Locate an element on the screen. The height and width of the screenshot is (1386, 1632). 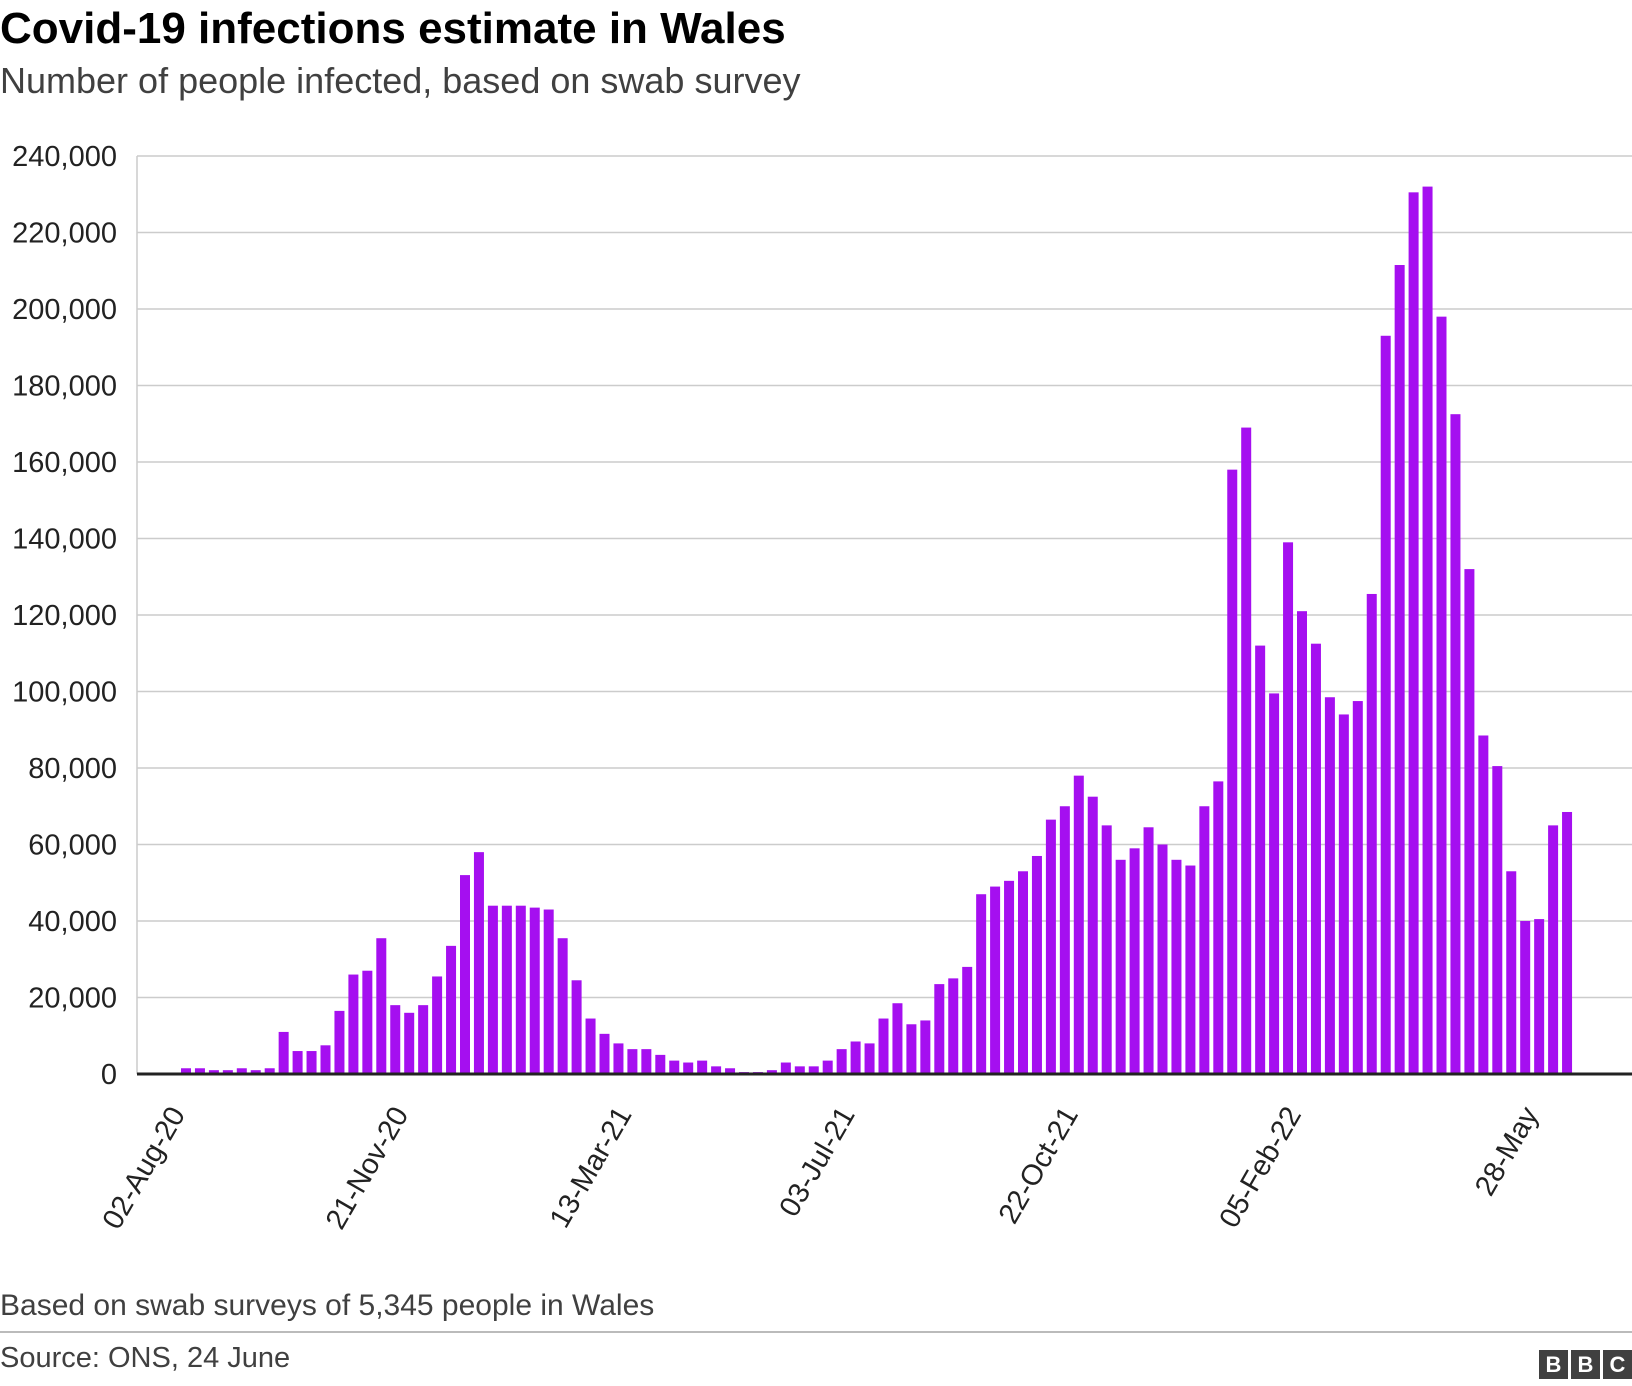
bbc-logo: B B C is located at coordinates (1585, 1364).